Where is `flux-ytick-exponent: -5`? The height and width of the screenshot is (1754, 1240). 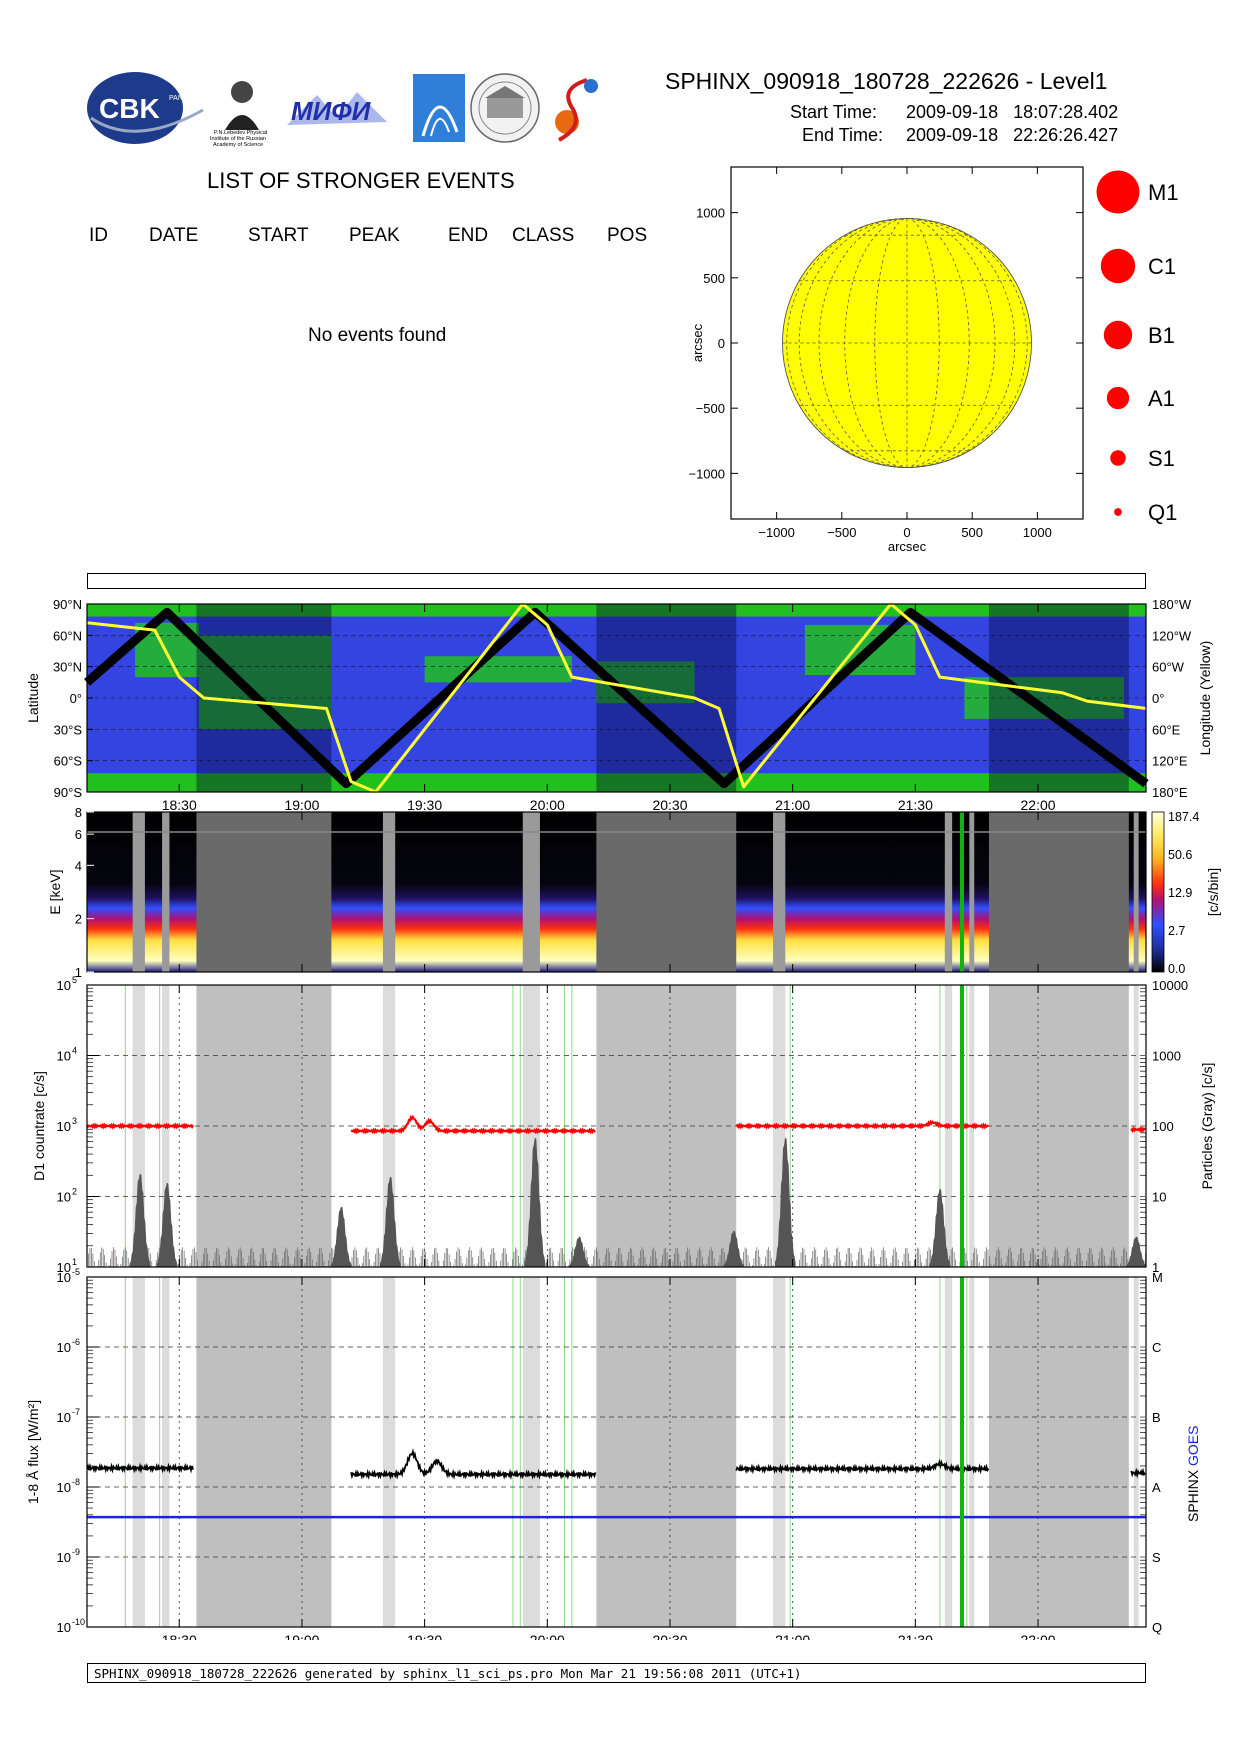 flux-ytick-exponent: -5 is located at coordinates (76, 1272).